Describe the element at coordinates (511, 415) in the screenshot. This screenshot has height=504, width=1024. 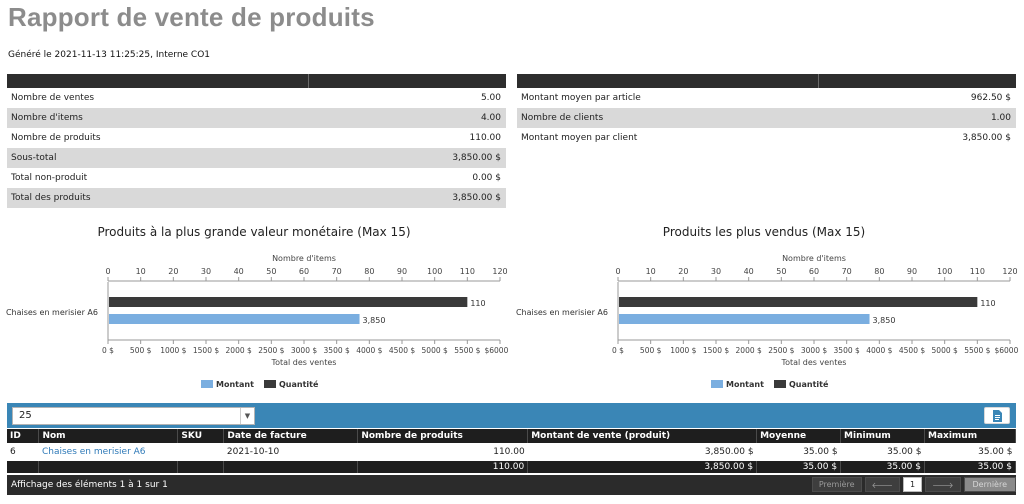
I see `table-toolbar: 25 ▼` at that location.